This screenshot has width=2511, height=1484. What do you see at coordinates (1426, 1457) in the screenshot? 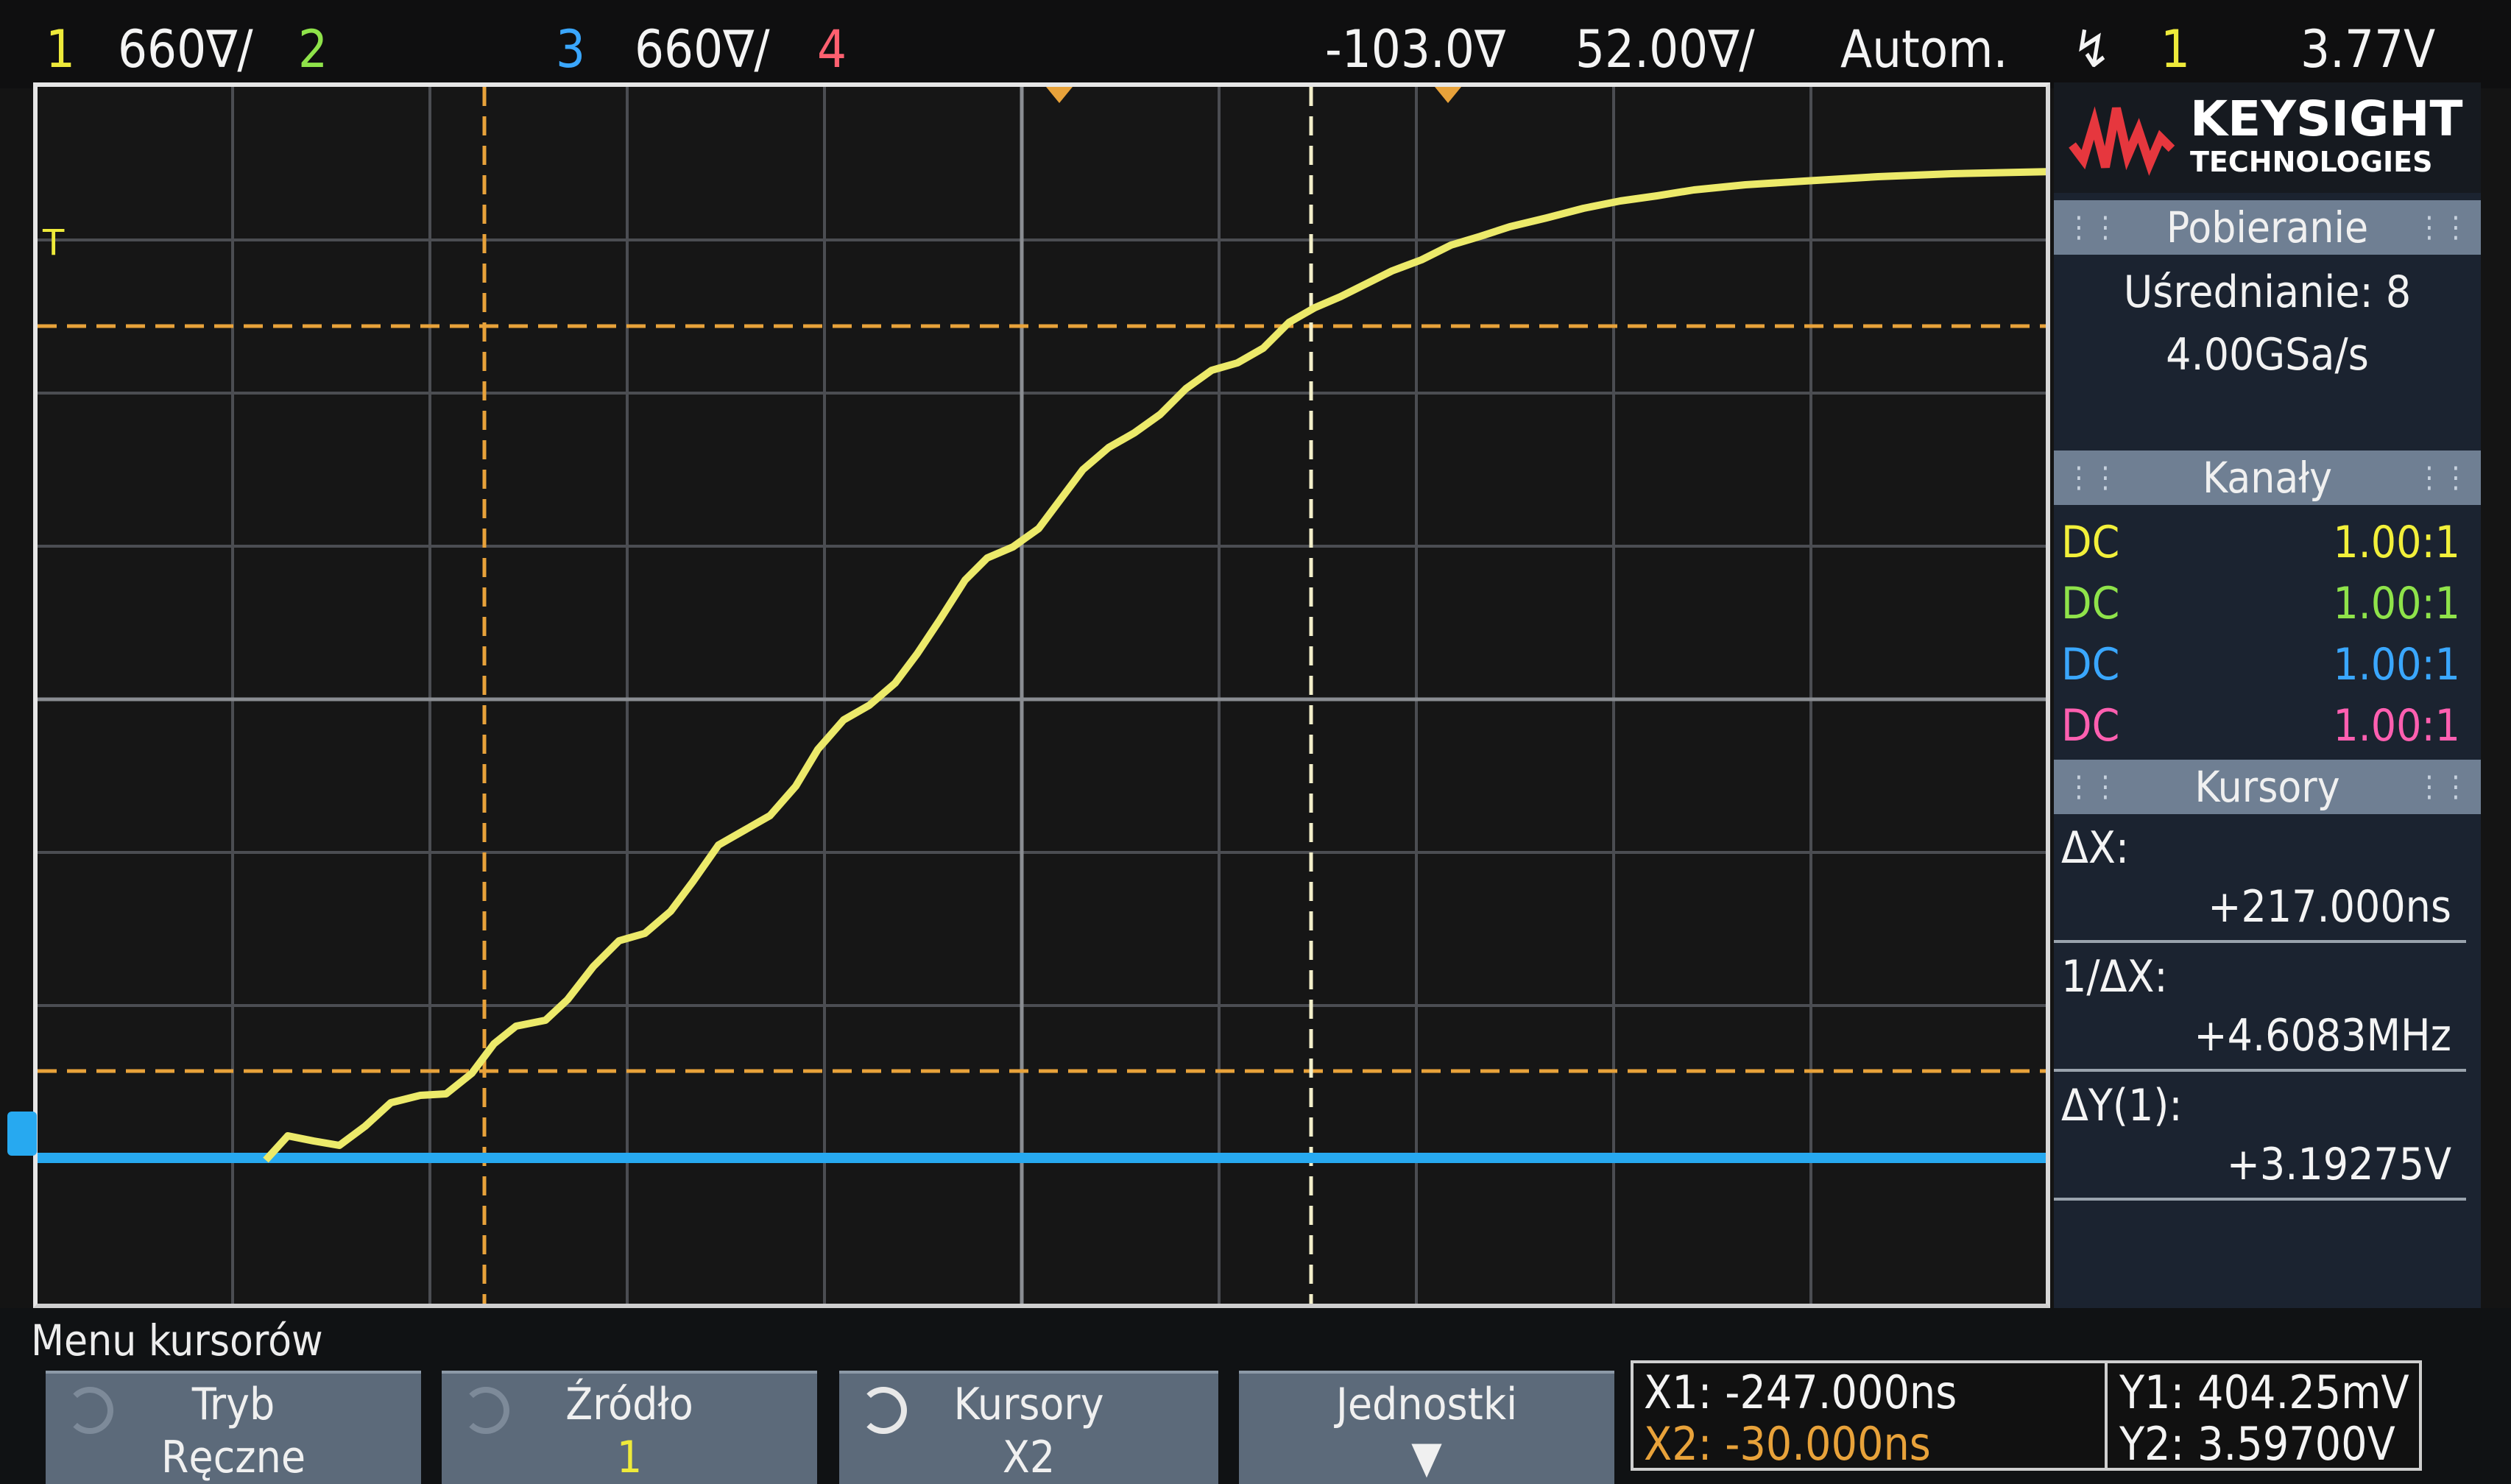
I see `chevron-down-icon: ▼` at bounding box center [1426, 1457].